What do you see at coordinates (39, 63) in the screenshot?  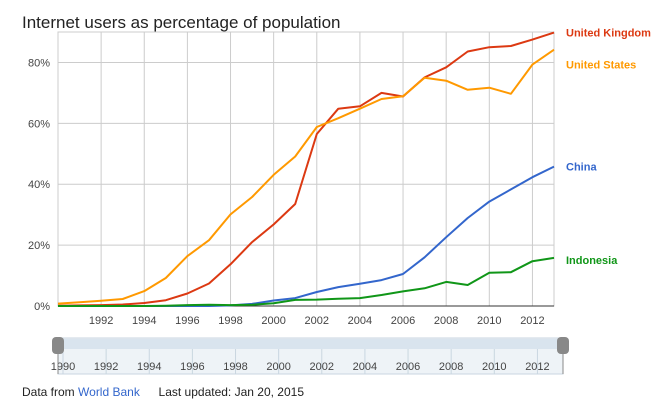 I see `y-tick-label: 80%` at bounding box center [39, 63].